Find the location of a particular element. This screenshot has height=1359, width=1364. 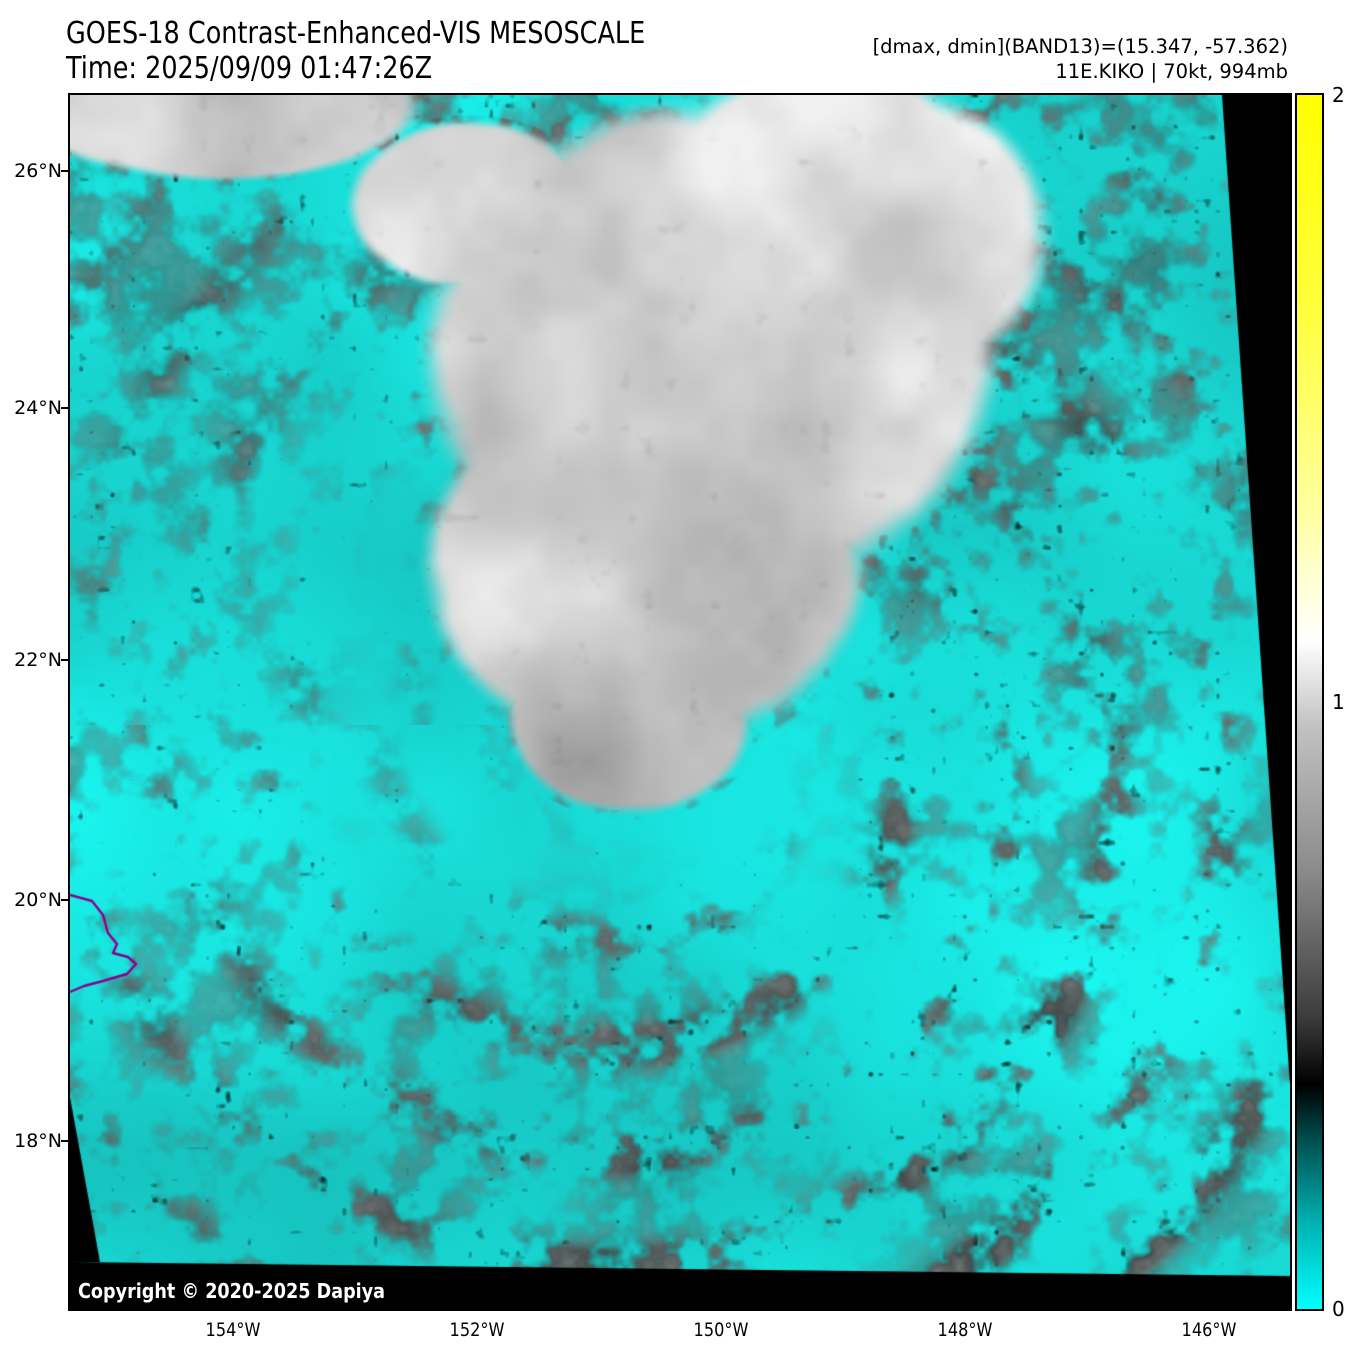

title-line1: GOES-18 Contrast-Enhanced-VIS MESOSCALE is located at coordinates (356, 33).